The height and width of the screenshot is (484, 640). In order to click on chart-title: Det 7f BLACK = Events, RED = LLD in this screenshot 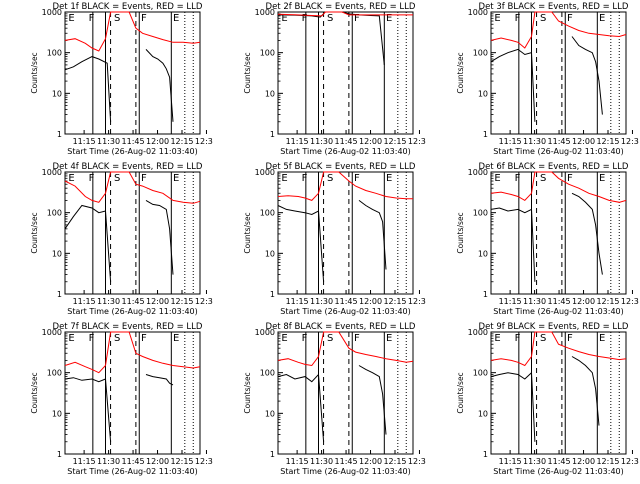, I will do `click(128, 327)`.